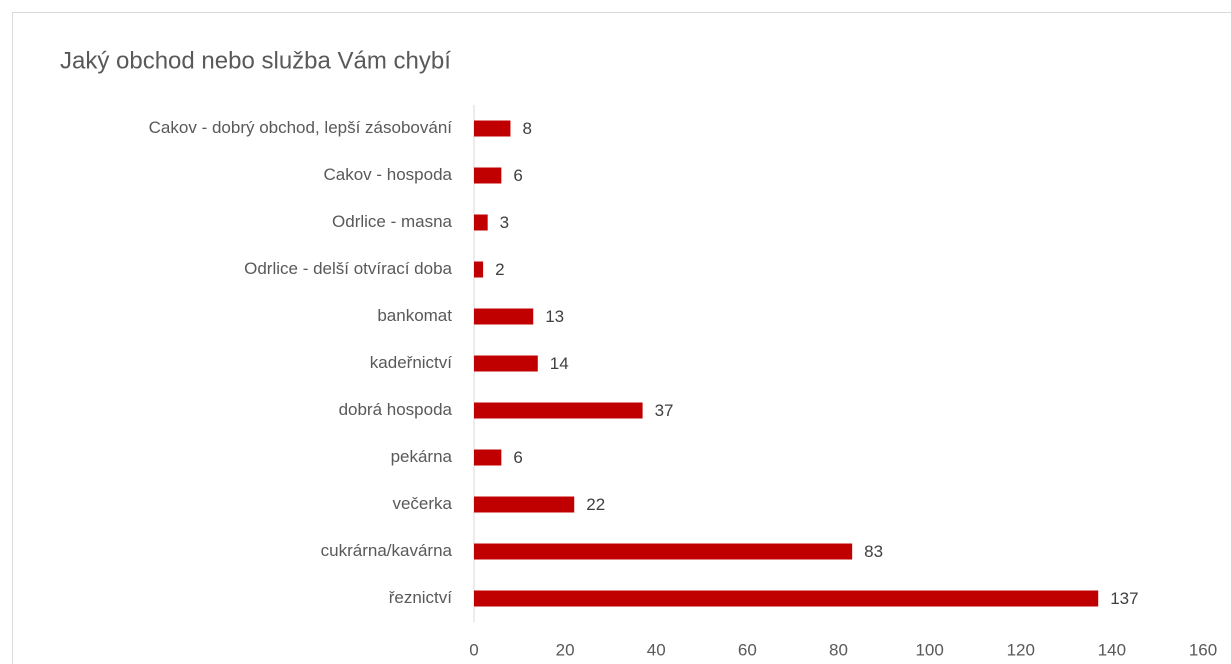 The image size is (1231, 664). What do you see at coordinates (1203, 649) in the screenshot?
I see `x-tick-label: 160` at bounding box center [1203, 649].